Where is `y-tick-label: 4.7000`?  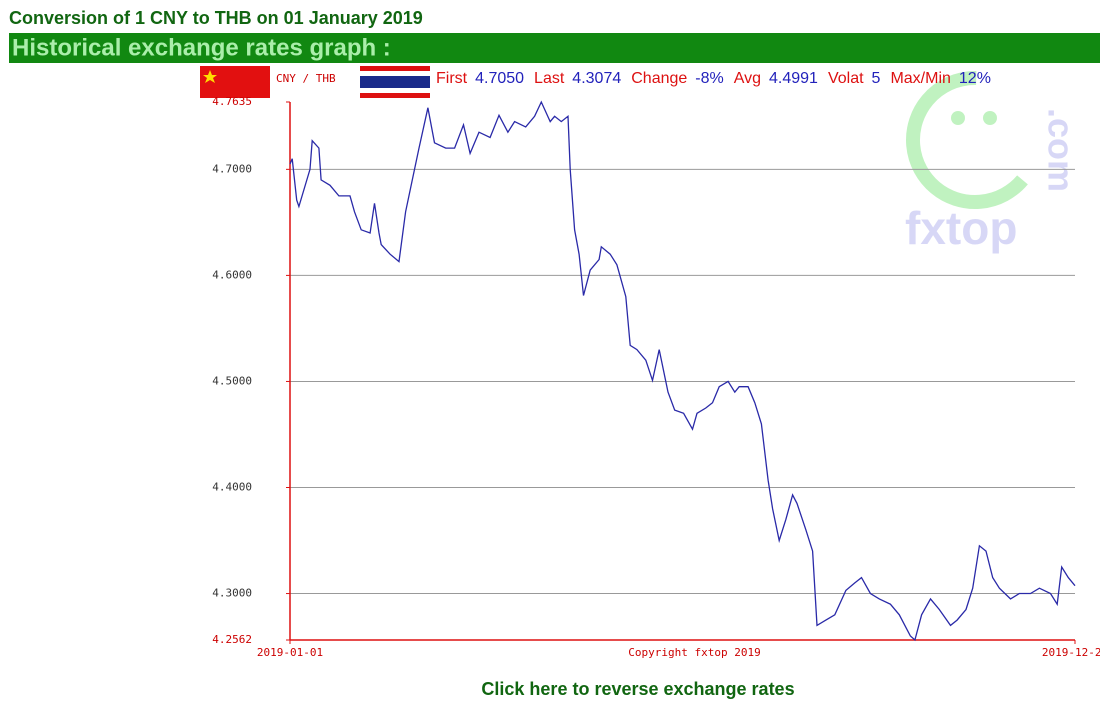 y-tick-label: 4.7000 is located at coordinates (232, 168).